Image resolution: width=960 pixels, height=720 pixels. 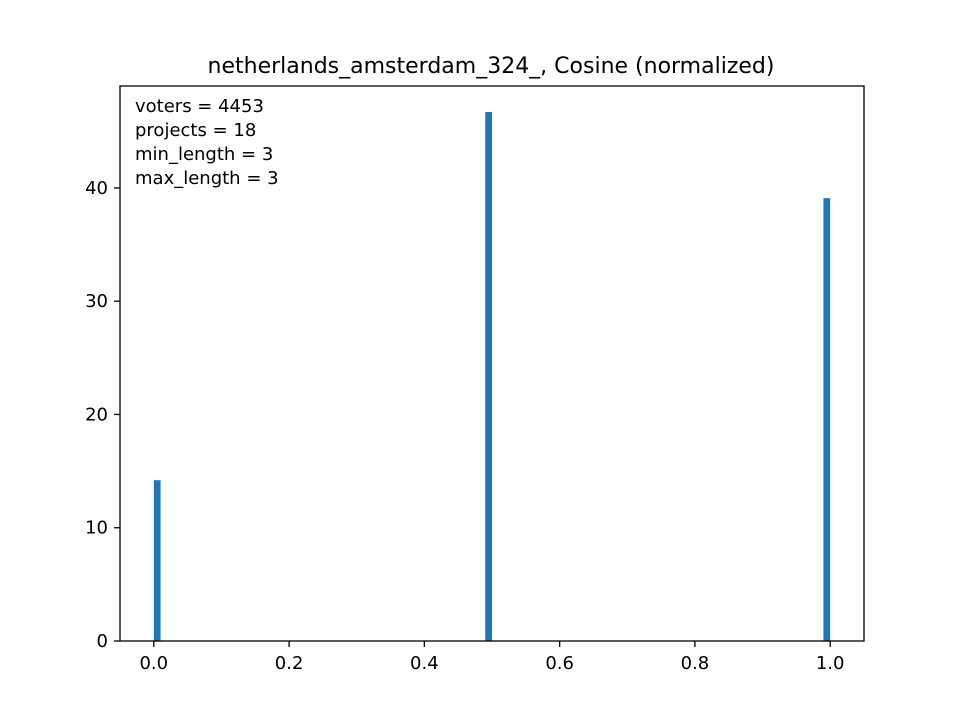 What do you see at coordinates (96, 301) in the screenshot?
I see `y-tick-label: 30` at bounding box center [96, 301].